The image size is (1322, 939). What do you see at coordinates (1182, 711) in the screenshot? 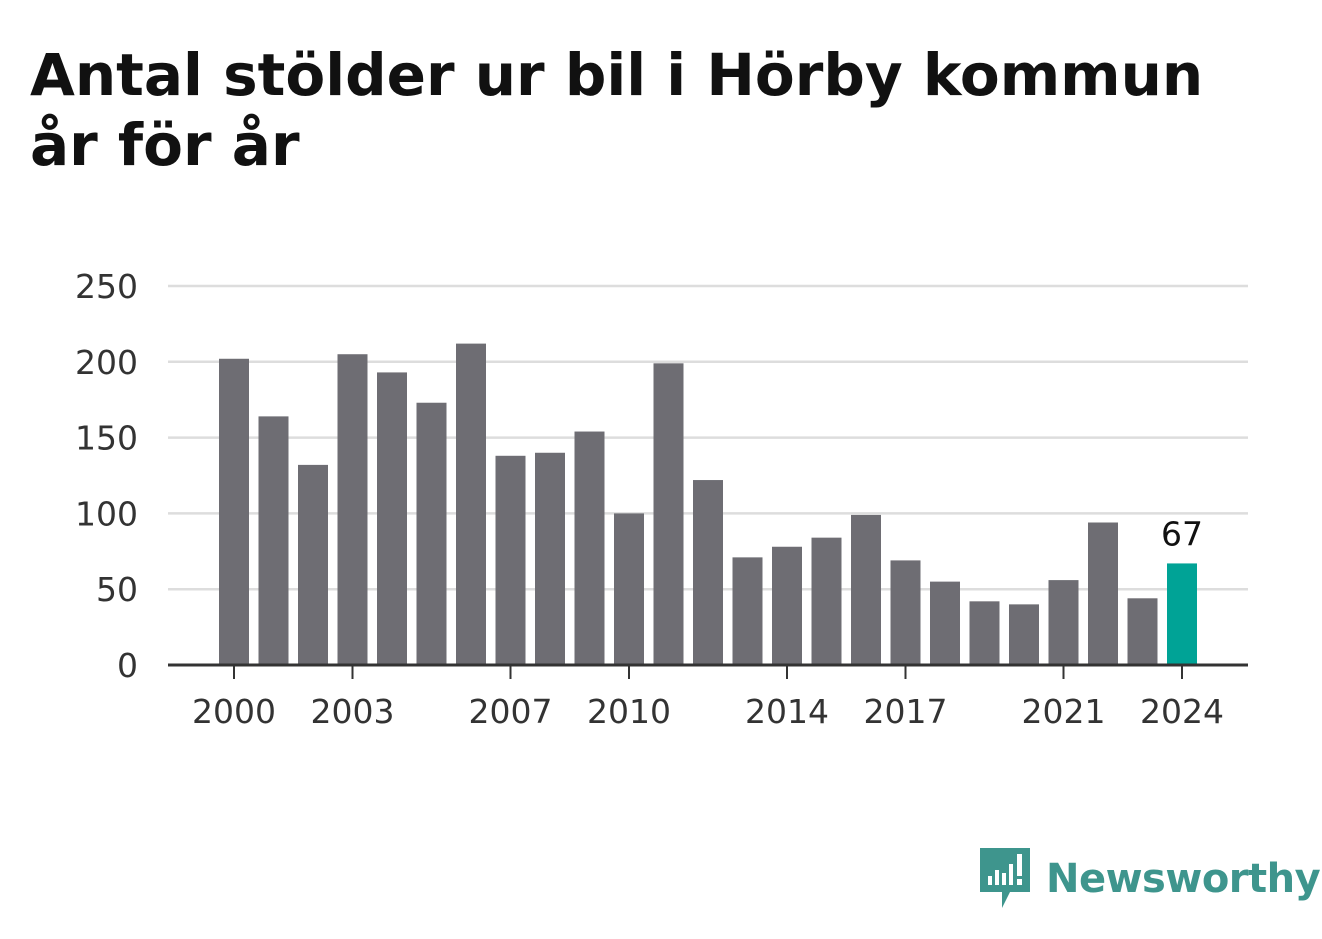
I see `x-tick-label: 2024` at bounding box center [1182, 711].